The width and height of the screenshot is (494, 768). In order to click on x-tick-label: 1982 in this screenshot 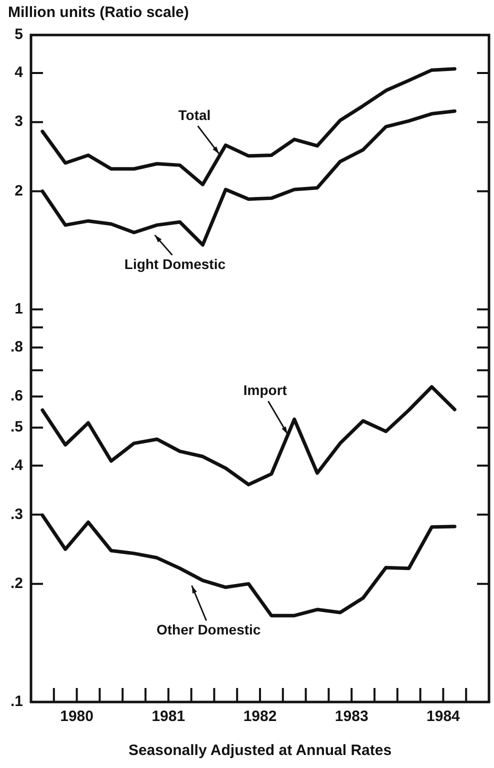, I will do `click(260, 717)`.